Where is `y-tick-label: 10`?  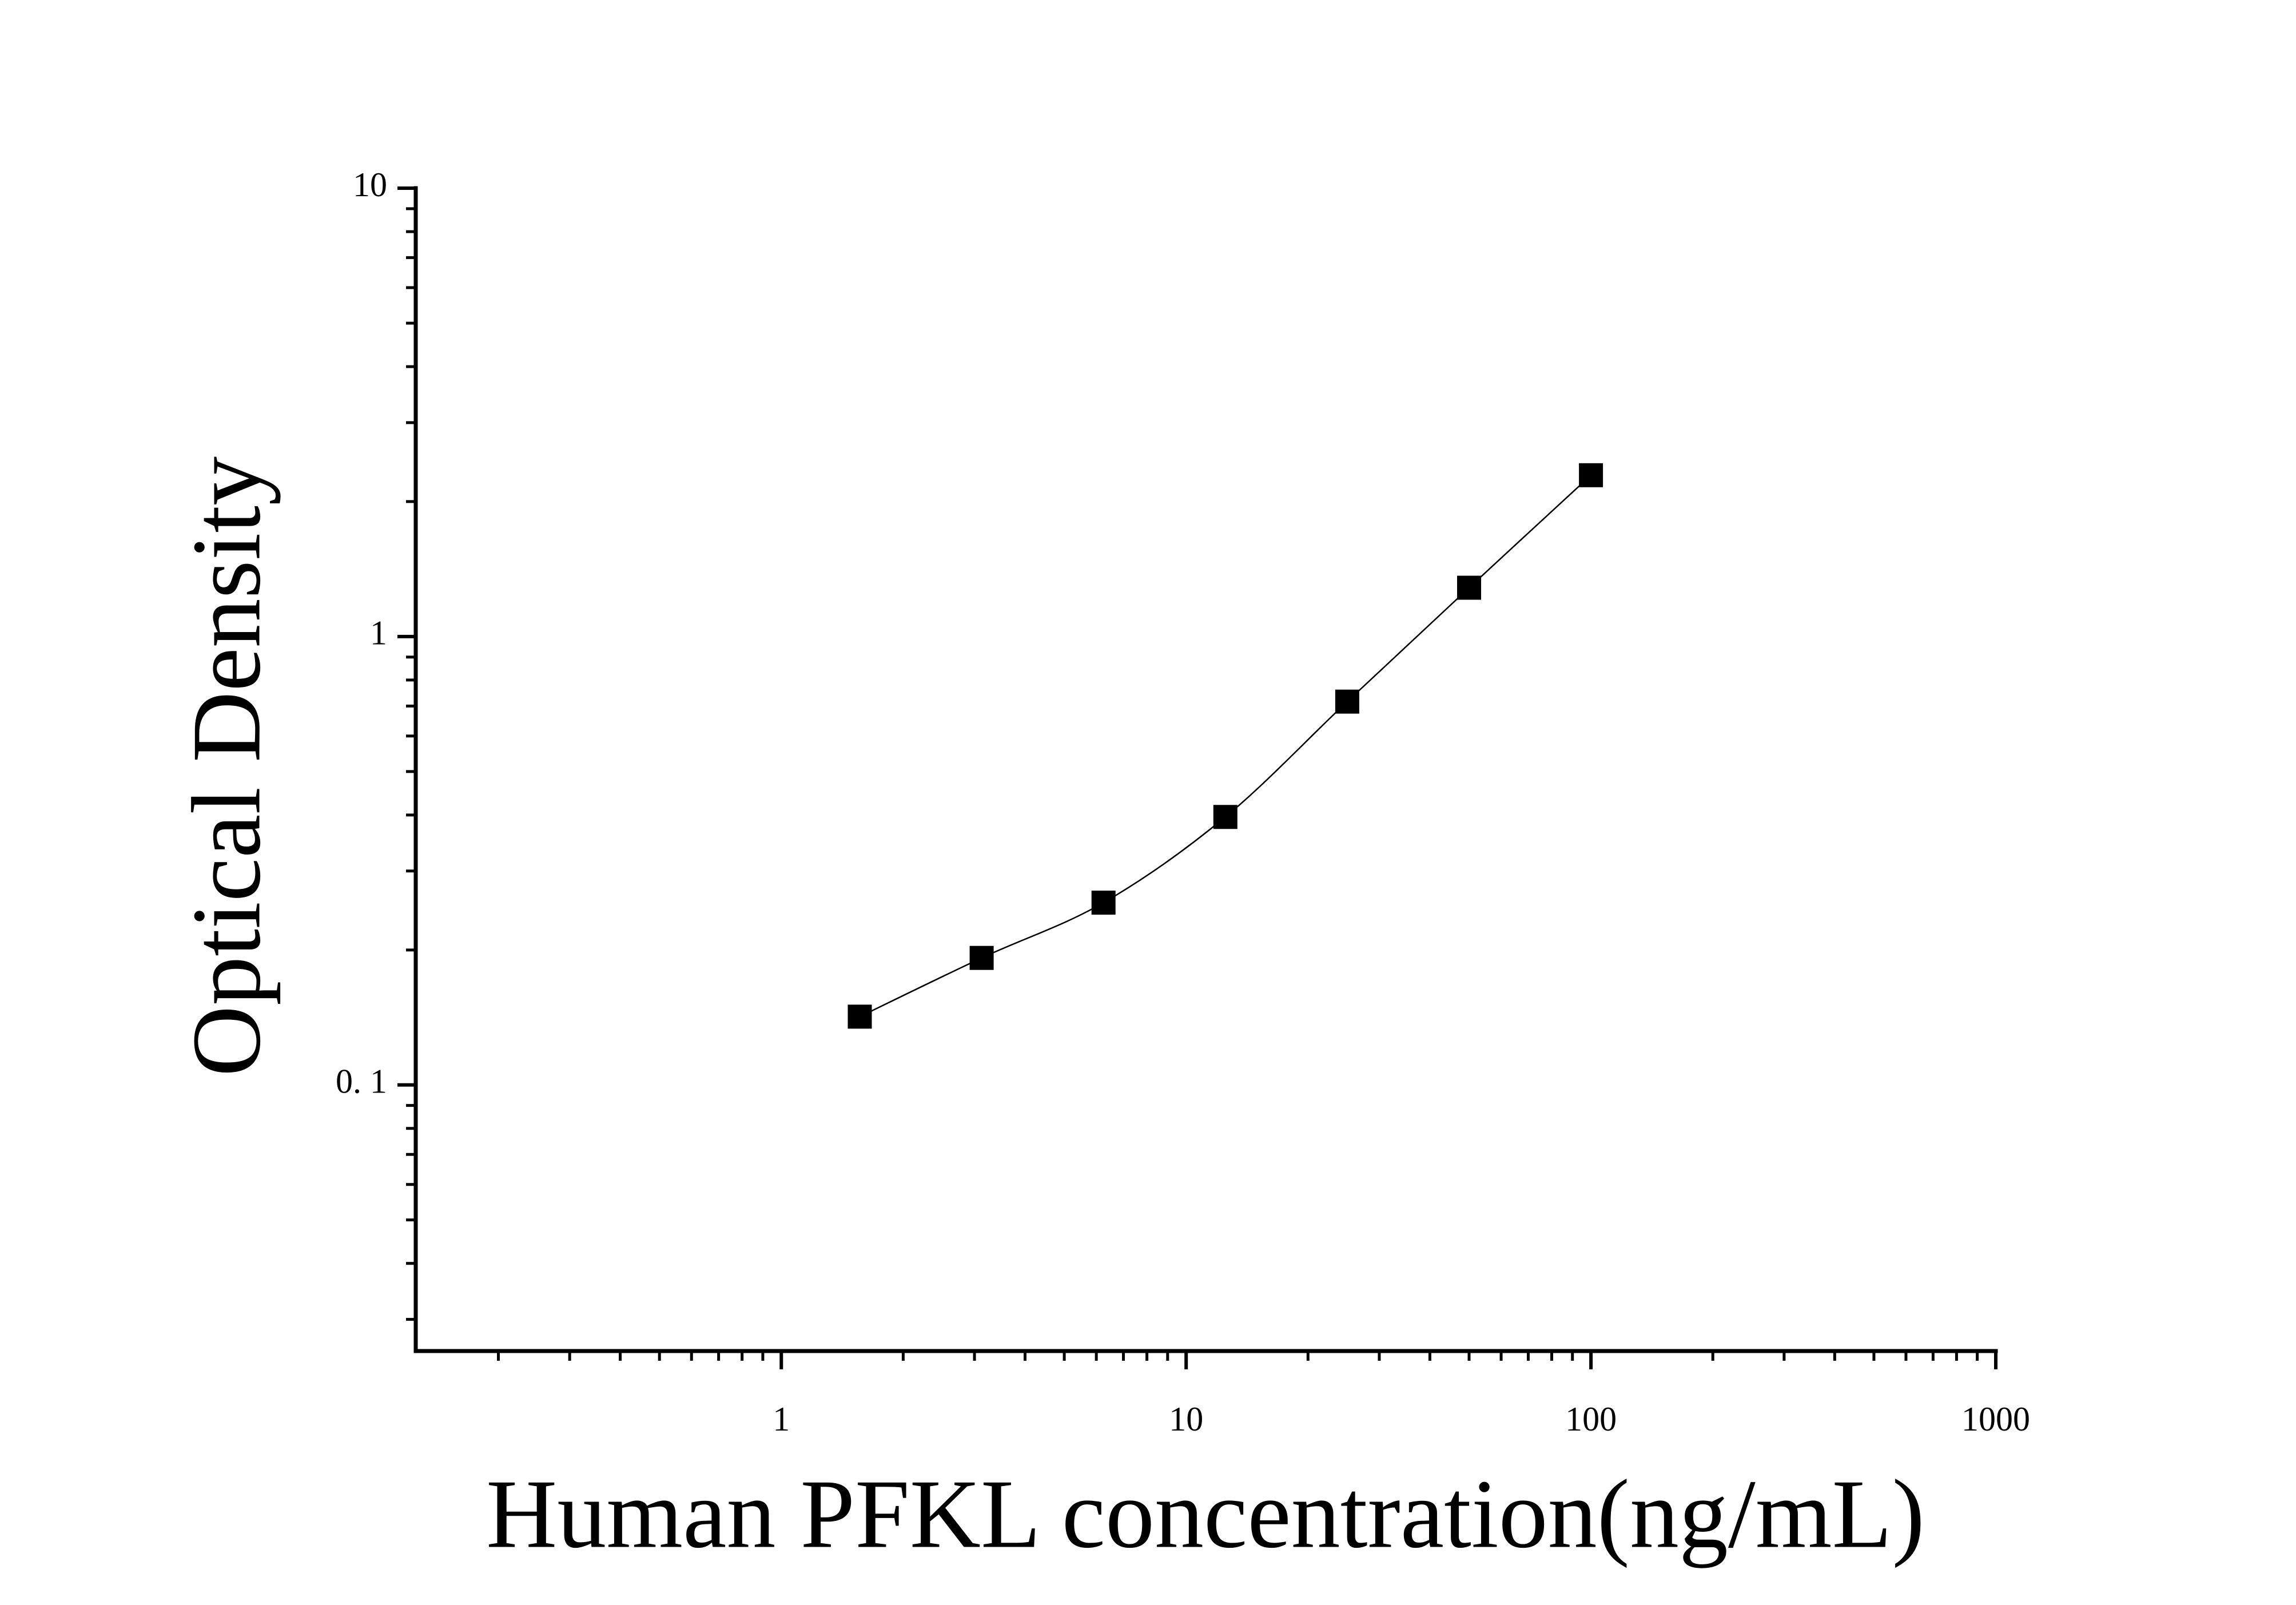
y-tick-label: 10 is located at coordinates (370, 185).